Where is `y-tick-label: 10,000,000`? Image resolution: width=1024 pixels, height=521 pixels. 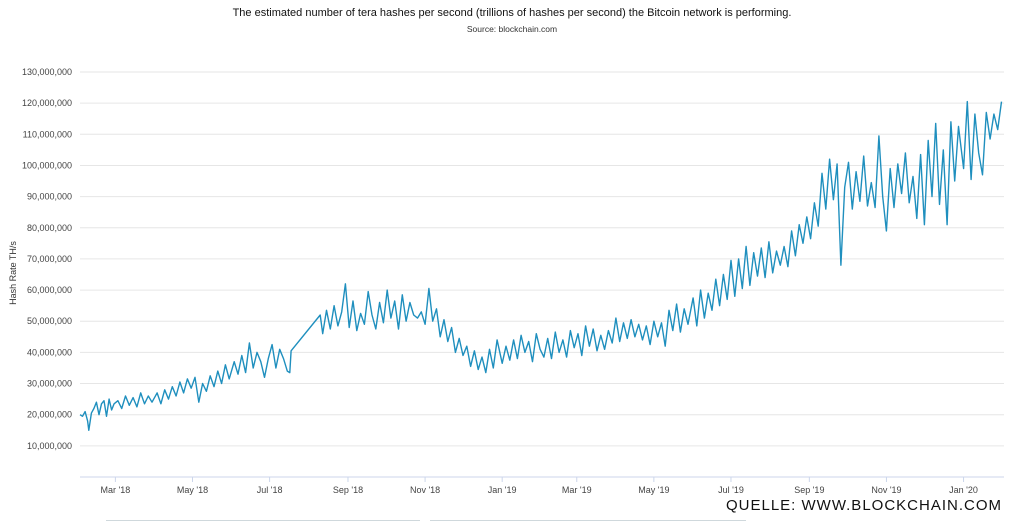 y-tick-label: 10,000,000 is located at coordinates (49, 446).